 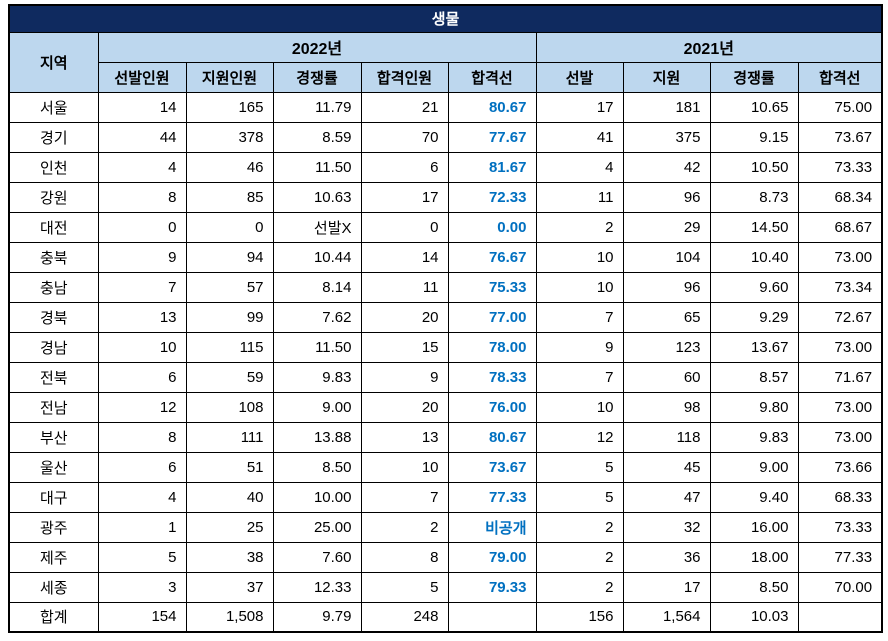 What do you see at coordinates (754, 347) in the screenshot?
I see `value-cell: 13.67` at bounding box center [754, 347].